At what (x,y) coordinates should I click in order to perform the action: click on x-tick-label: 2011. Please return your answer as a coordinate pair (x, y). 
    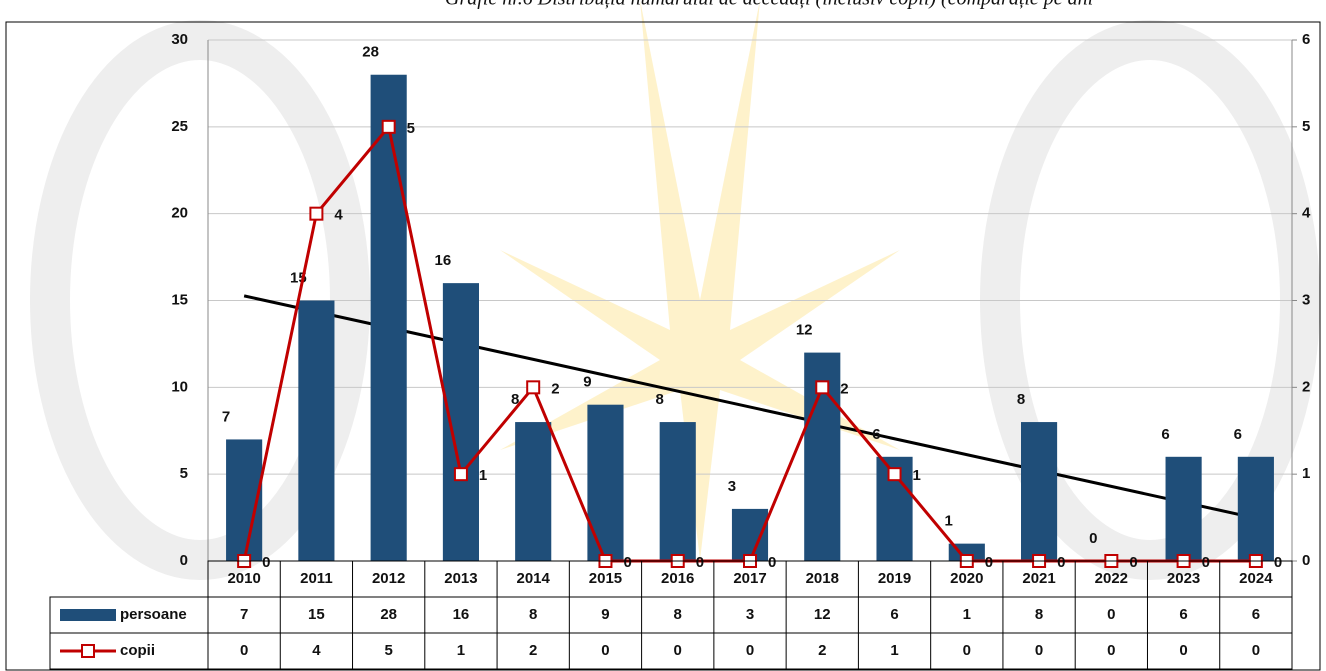
    Looking at the image, I should click on (316, 578).